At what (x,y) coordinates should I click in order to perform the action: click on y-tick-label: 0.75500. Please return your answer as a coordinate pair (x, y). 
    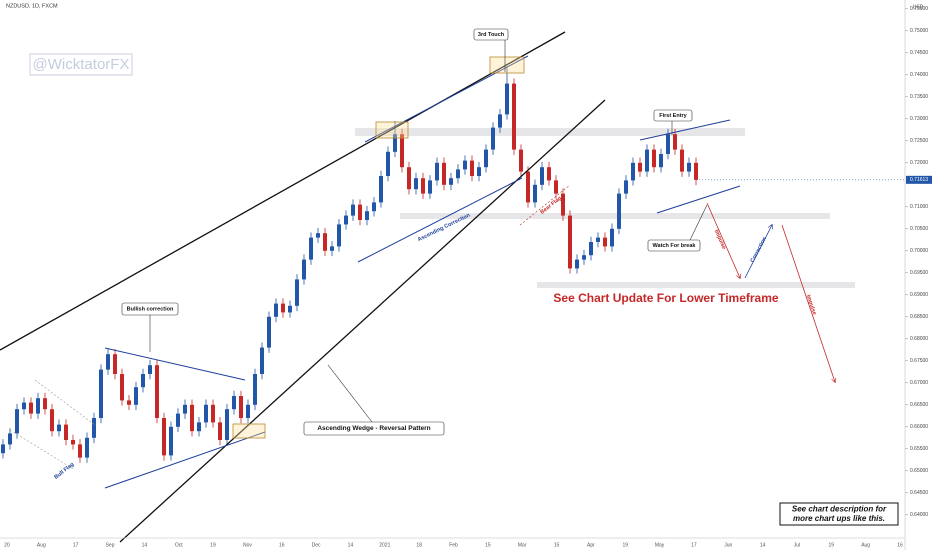
    Looking at the image, I should click on (919, 9).